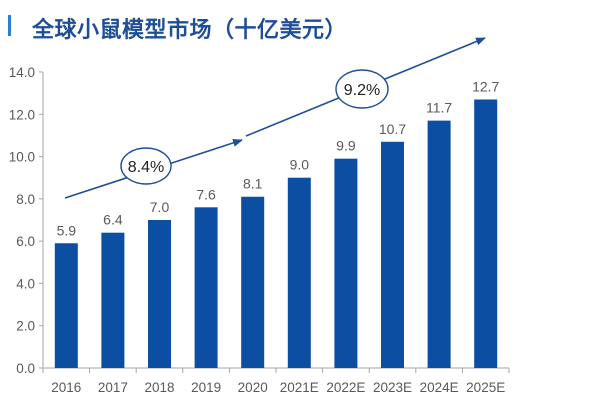 Image resolution: width=600 pixels, height=400 pixels. What do you see at coordinates (9, 25) in the screenshot?
I see `title-accent-bar` at bounding box center [9, 25].